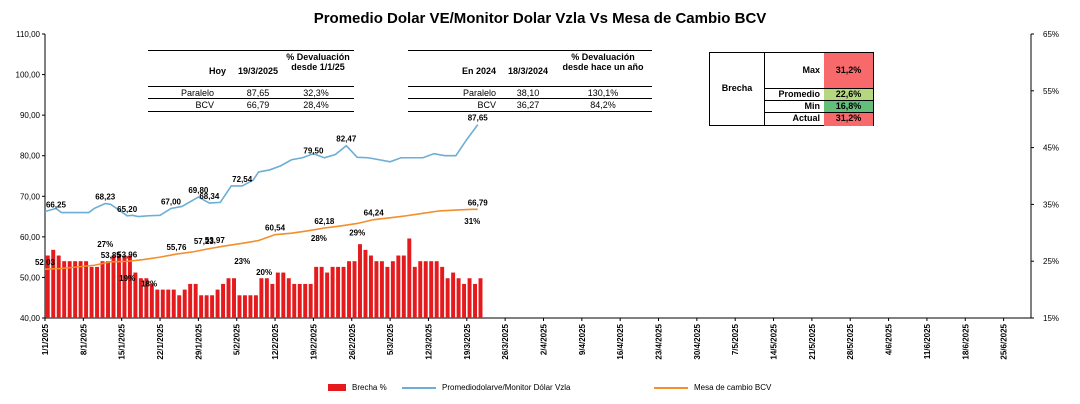 The width and height of the screenshot is (1080, 404). What do you see at coordinates (337, 387) in the screenshot?
I see `legend-brecha-swatch` at bounding box center [337, 387].